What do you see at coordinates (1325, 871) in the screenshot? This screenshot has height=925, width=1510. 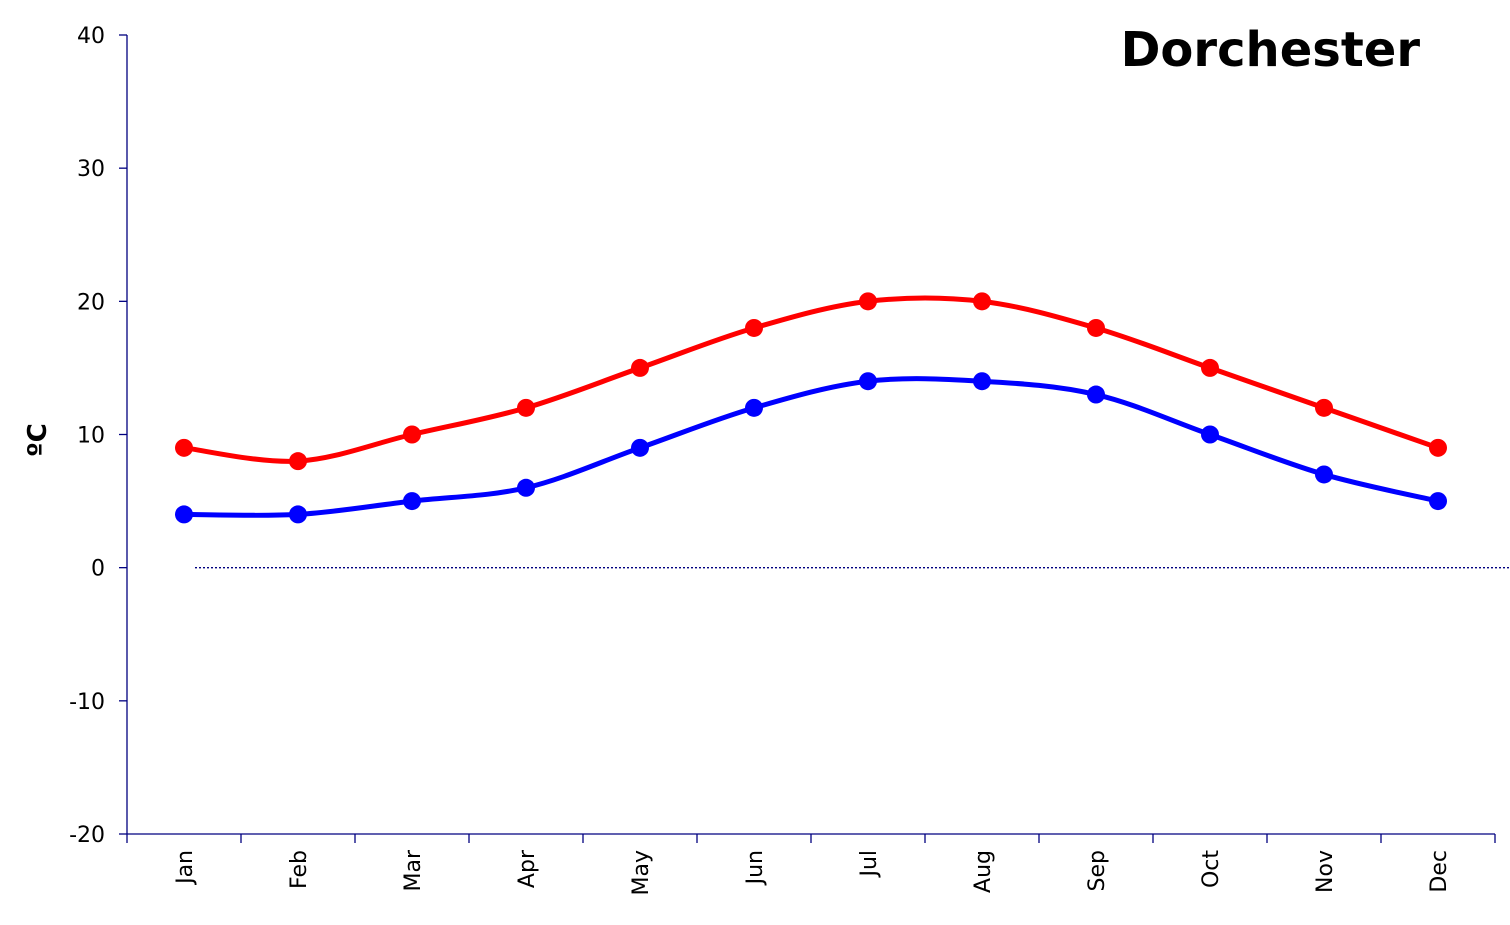 I see `x-tick-label: Nov` at bounding box center [1325, 871].